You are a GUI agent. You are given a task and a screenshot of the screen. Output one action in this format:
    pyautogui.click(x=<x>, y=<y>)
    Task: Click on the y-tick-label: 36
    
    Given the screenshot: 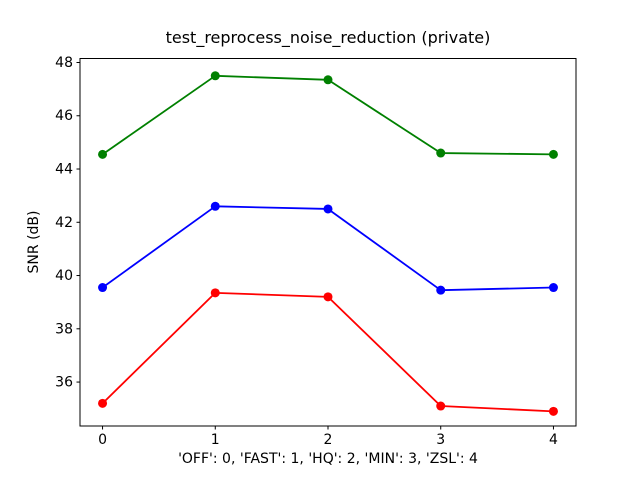 What is the action you would take?
    pyautogui.click(x=64, y=383)
    